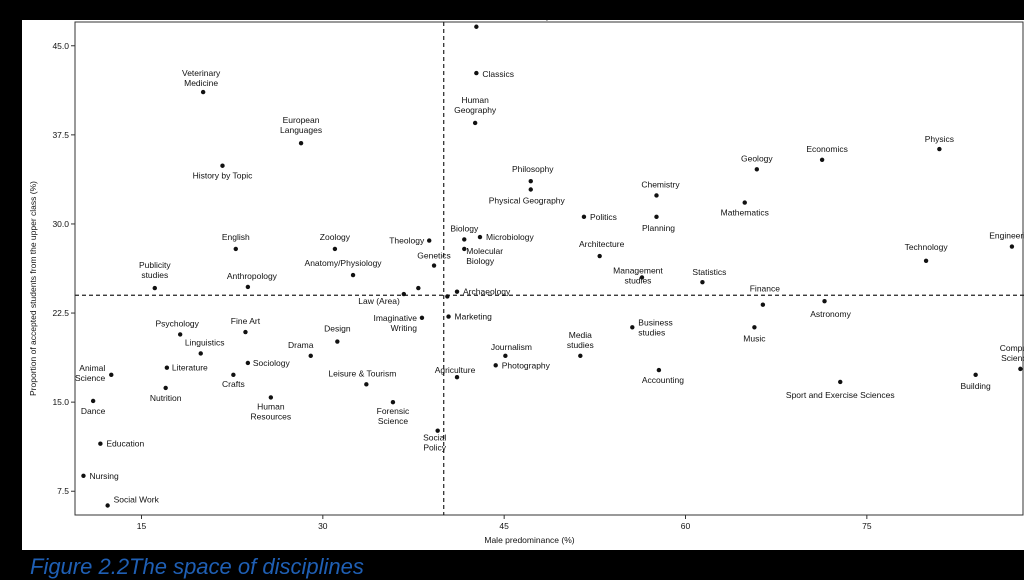  I want to click on point-label: Psychology, so click(177, 323).